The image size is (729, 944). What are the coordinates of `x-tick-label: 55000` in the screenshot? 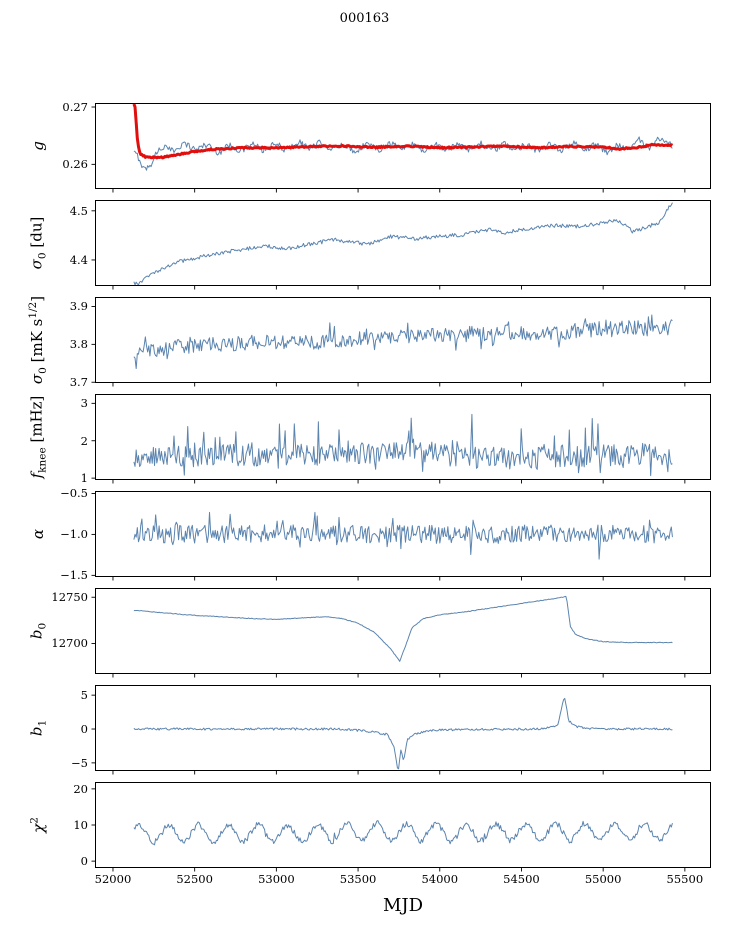 It's located at (603, 879).